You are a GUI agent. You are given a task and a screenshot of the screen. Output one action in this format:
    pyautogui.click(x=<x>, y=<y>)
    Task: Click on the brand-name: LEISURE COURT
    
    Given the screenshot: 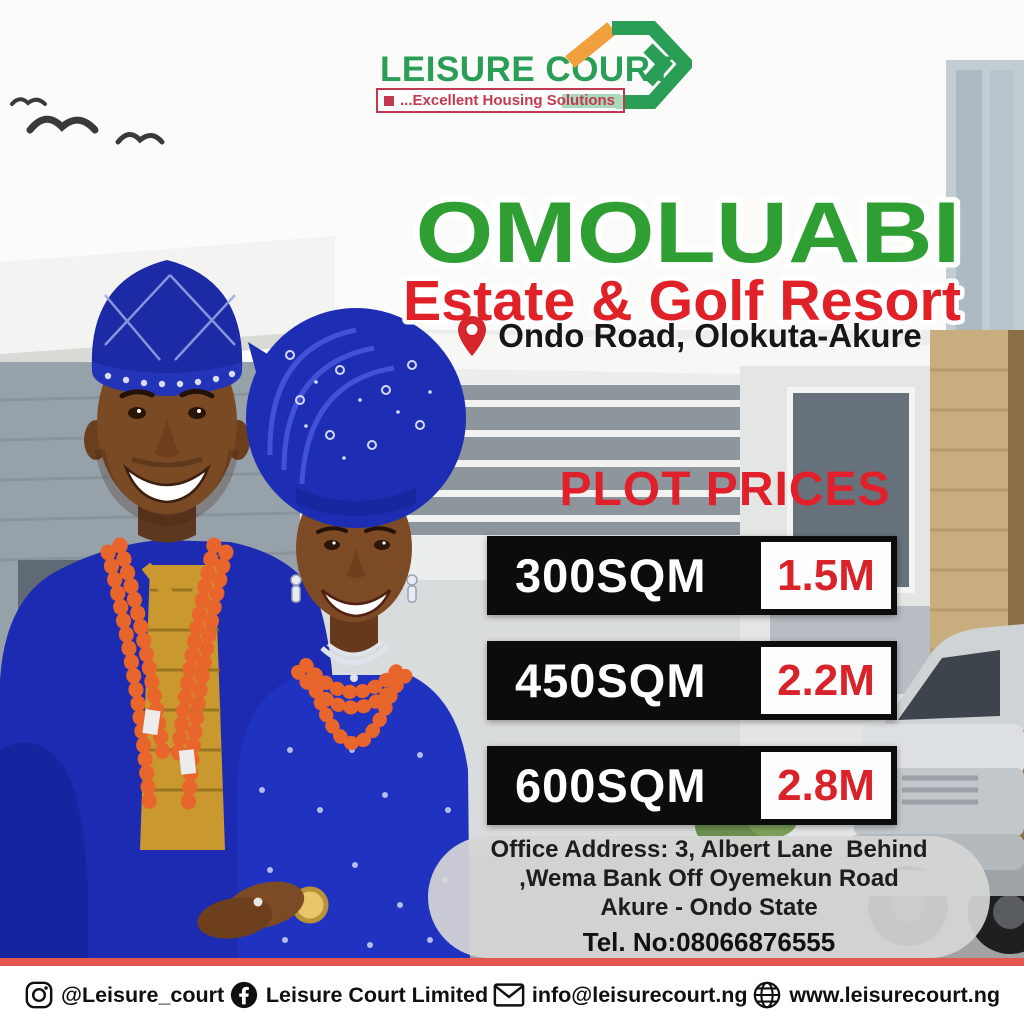 What is the action you would take?
    pyautogui.click(x=526, y=69)
    